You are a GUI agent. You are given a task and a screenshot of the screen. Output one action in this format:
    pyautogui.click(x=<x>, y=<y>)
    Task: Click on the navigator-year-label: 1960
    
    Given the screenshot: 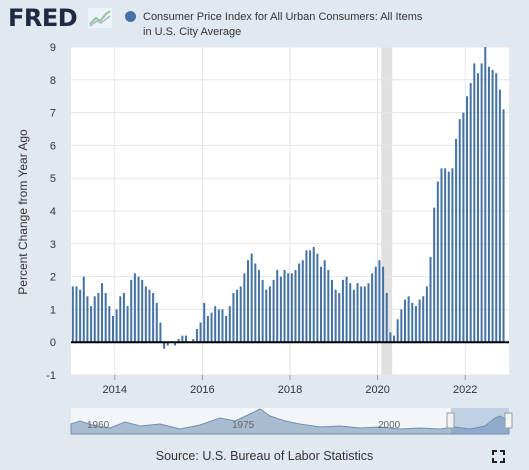 What is the action you would take?
    pyautogui.click(x=98, y=425)
    